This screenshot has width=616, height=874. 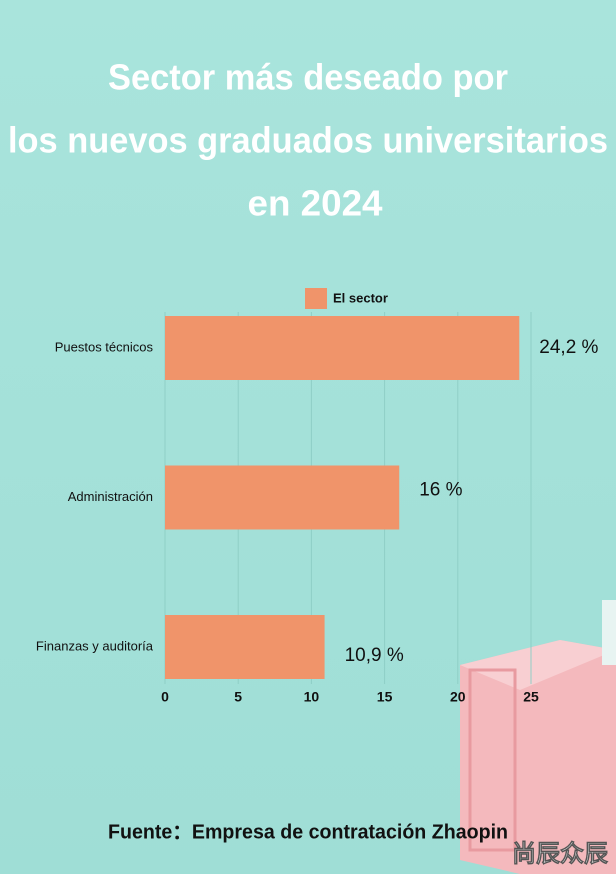 What do you see at coordinates (308, 77) in the screenshot?
I see `chart-title: Sector más deseado por` at bounding box center [308, 77].